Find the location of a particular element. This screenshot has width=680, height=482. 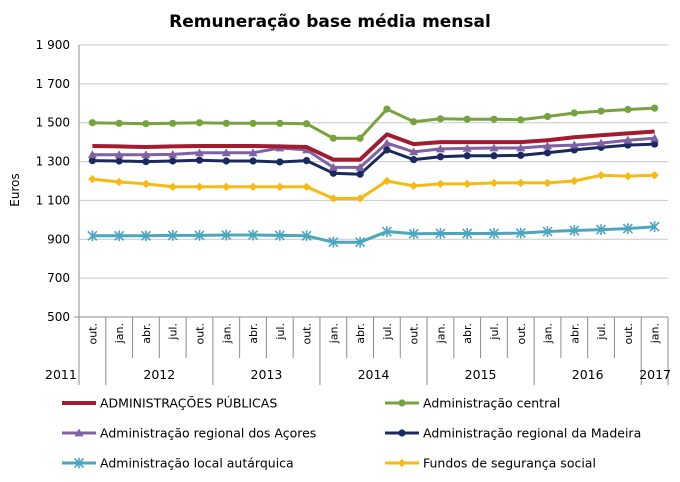

legend-item: Administração regional dos Açores is located at coordinates (189, 433).